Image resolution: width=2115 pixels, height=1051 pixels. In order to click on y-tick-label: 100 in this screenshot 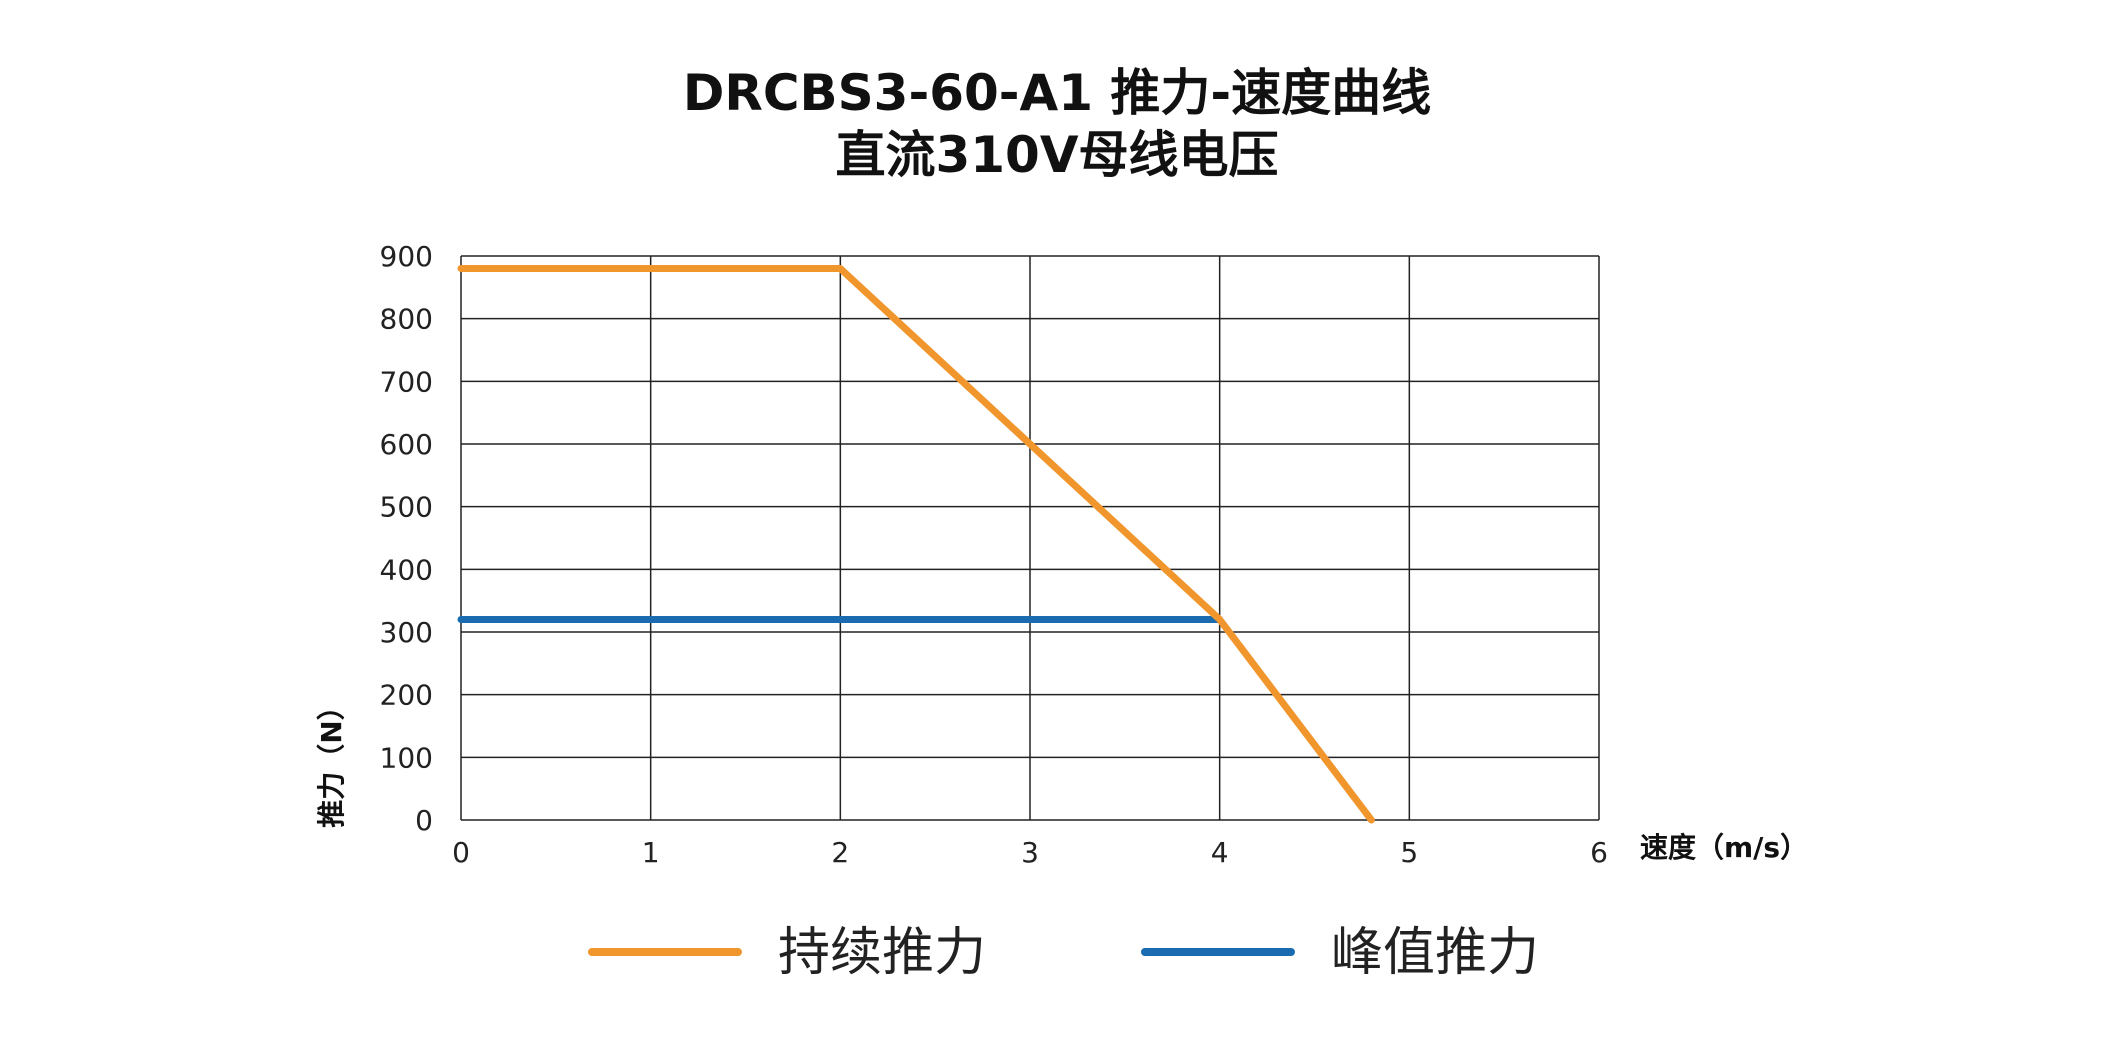, I will do `click(406, 757)`.